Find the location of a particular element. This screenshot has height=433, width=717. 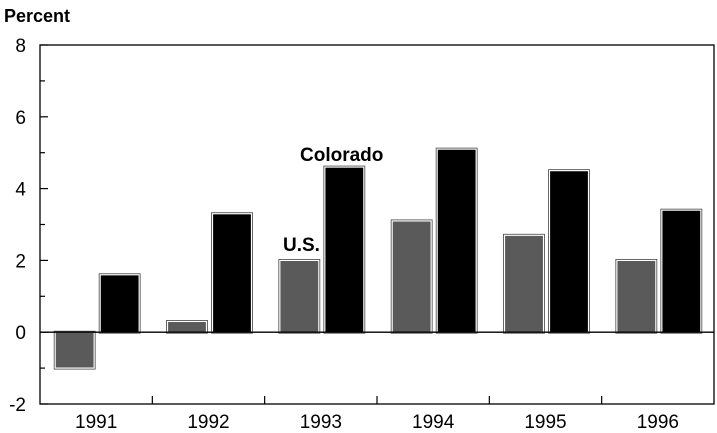

bar-outline-colorado-1992 is located at coordinates (232, 273).